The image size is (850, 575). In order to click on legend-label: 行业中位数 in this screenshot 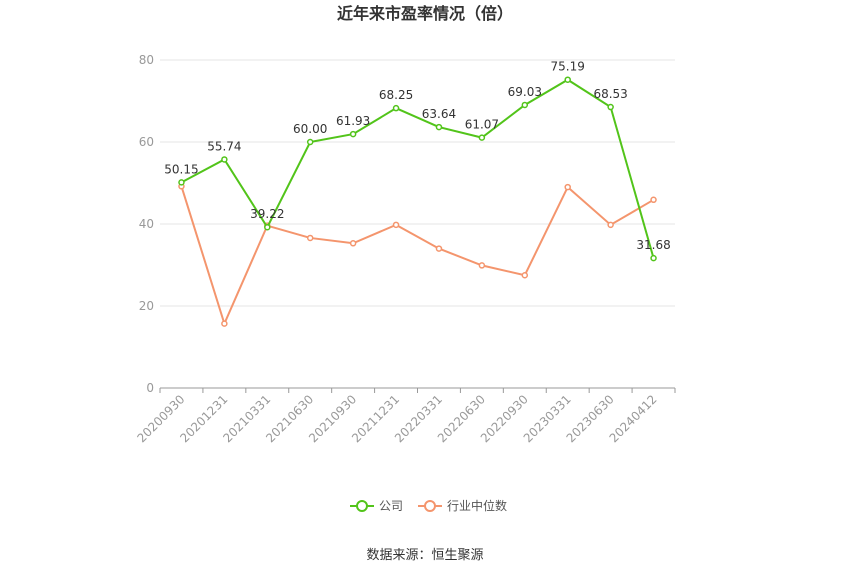, I will do `click(477, 505)`.